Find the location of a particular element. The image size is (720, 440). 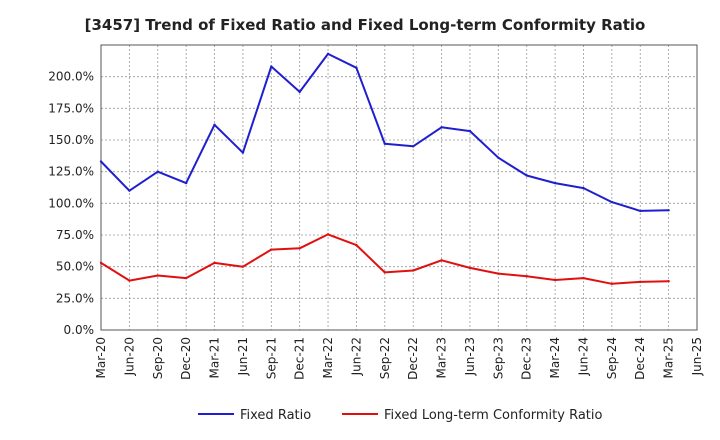

x-tick-label: Dec-20 is located at coordinates (186, 358).